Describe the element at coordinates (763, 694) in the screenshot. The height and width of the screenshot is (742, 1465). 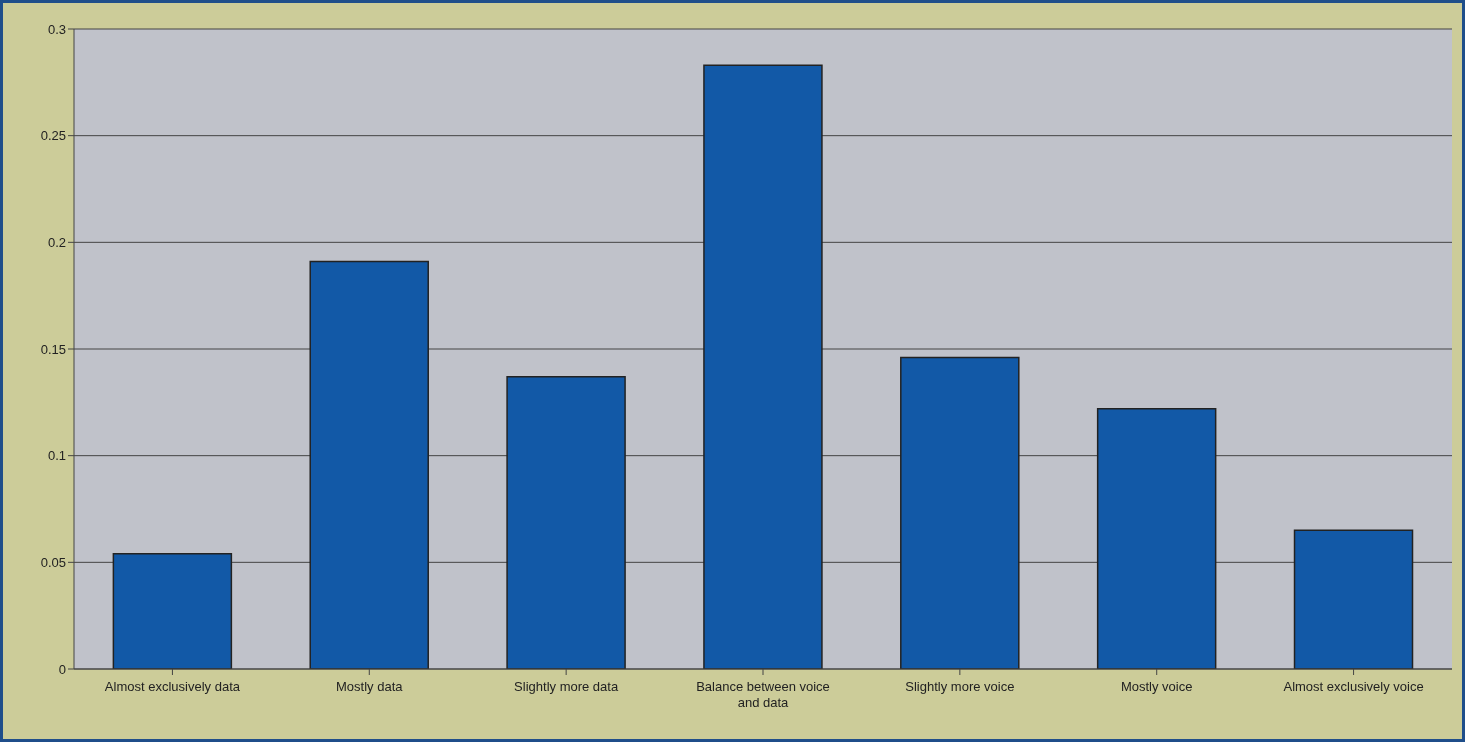
I see `x-tick-label: Balance between voice and data` at that location.